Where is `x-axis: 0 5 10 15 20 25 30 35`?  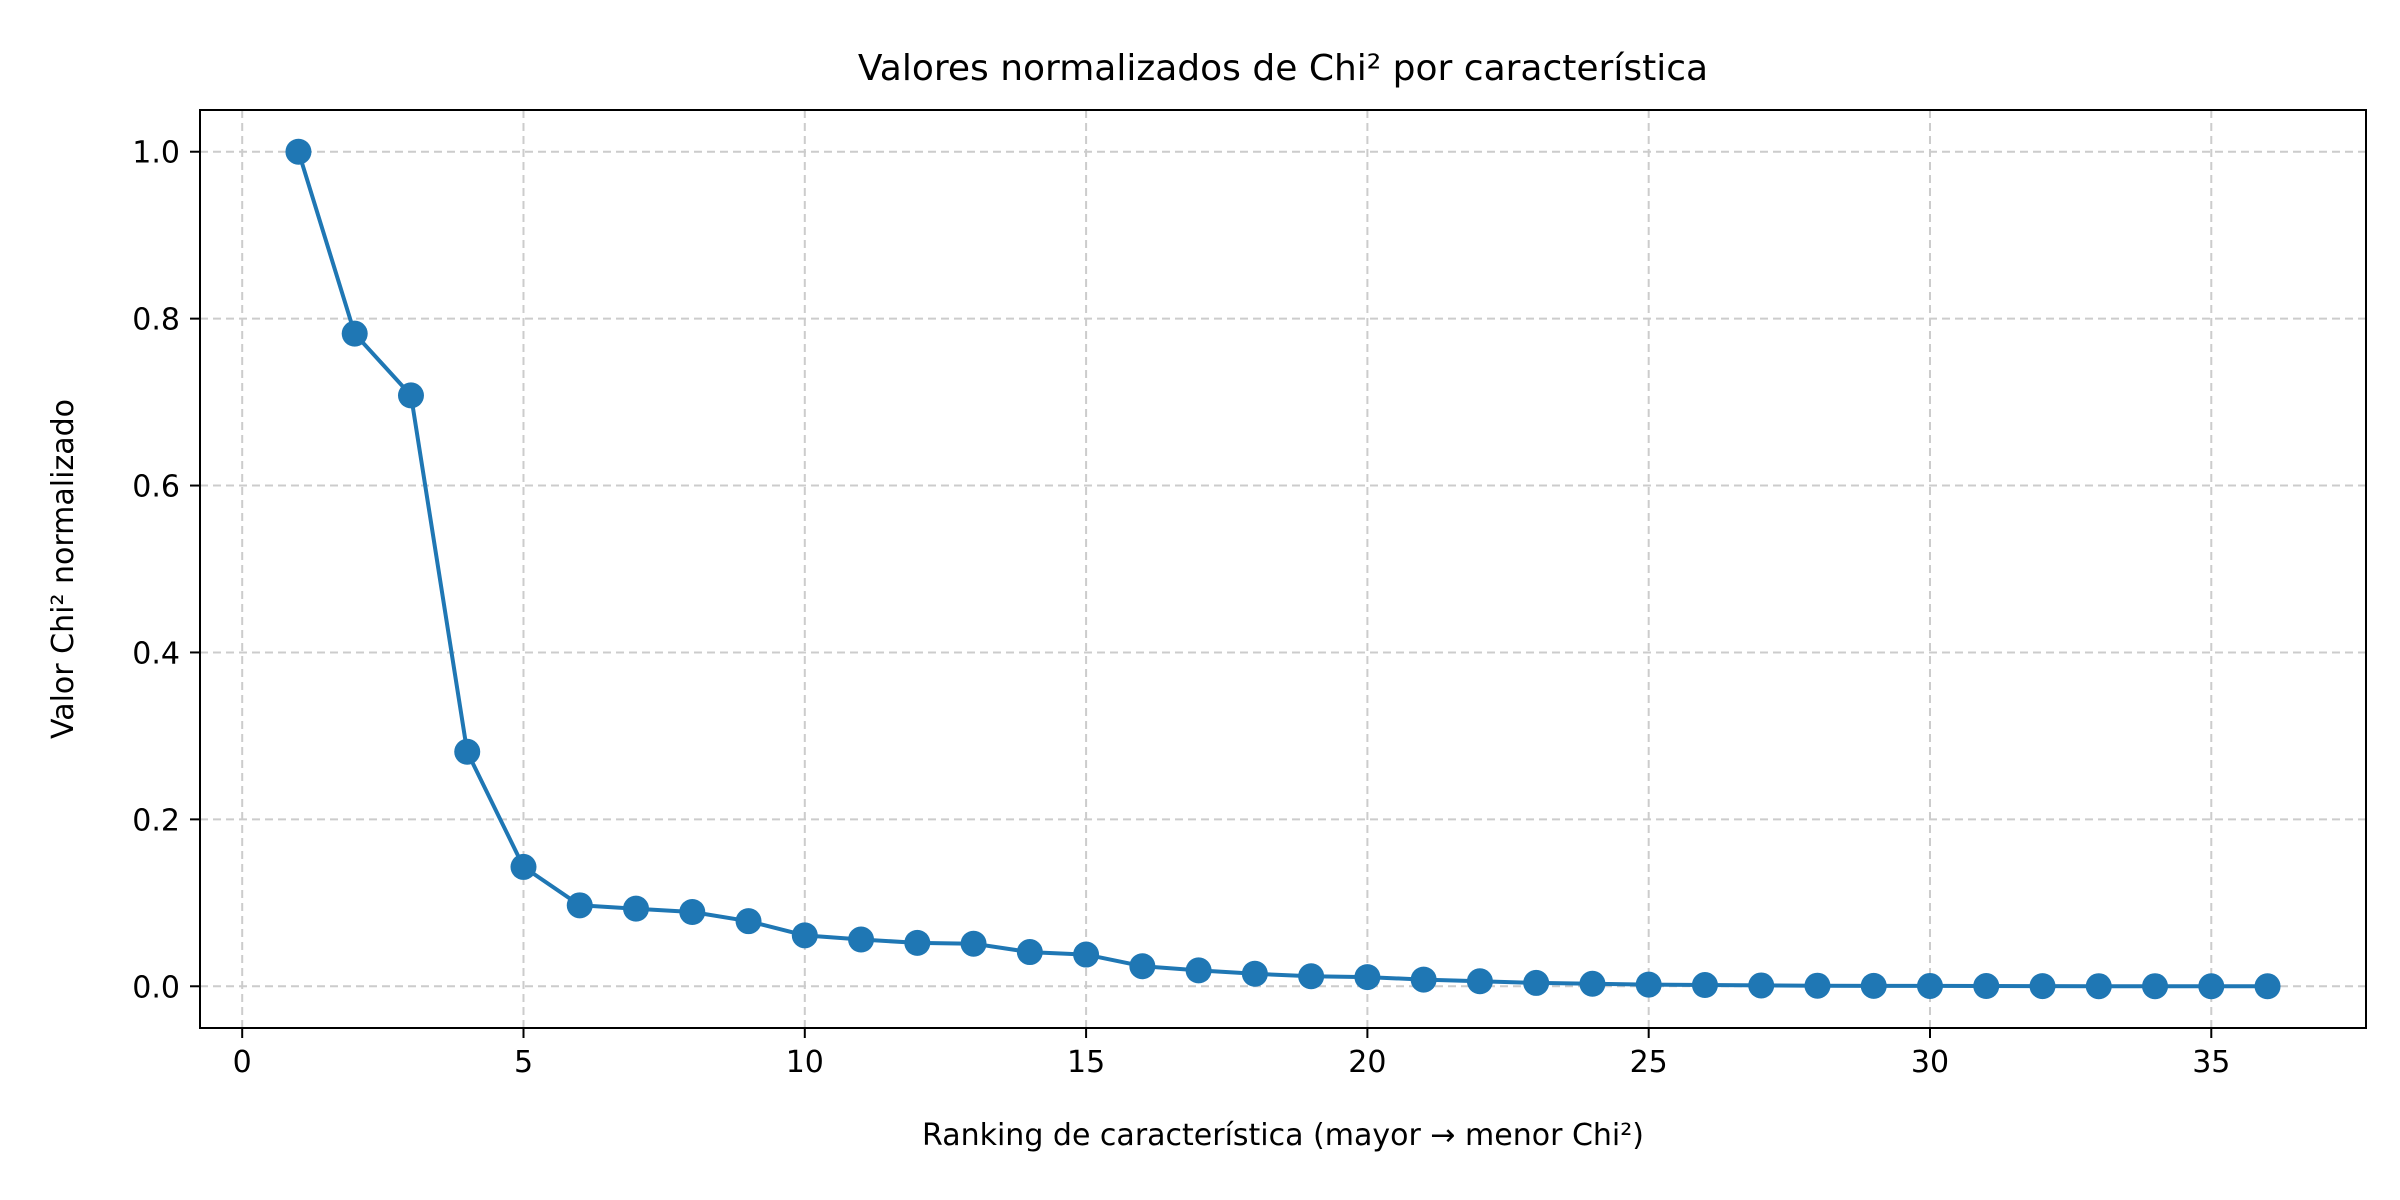 x-axis: 0 5 10 15 20 25 30 35 is located at coordinates (1231, 1054).